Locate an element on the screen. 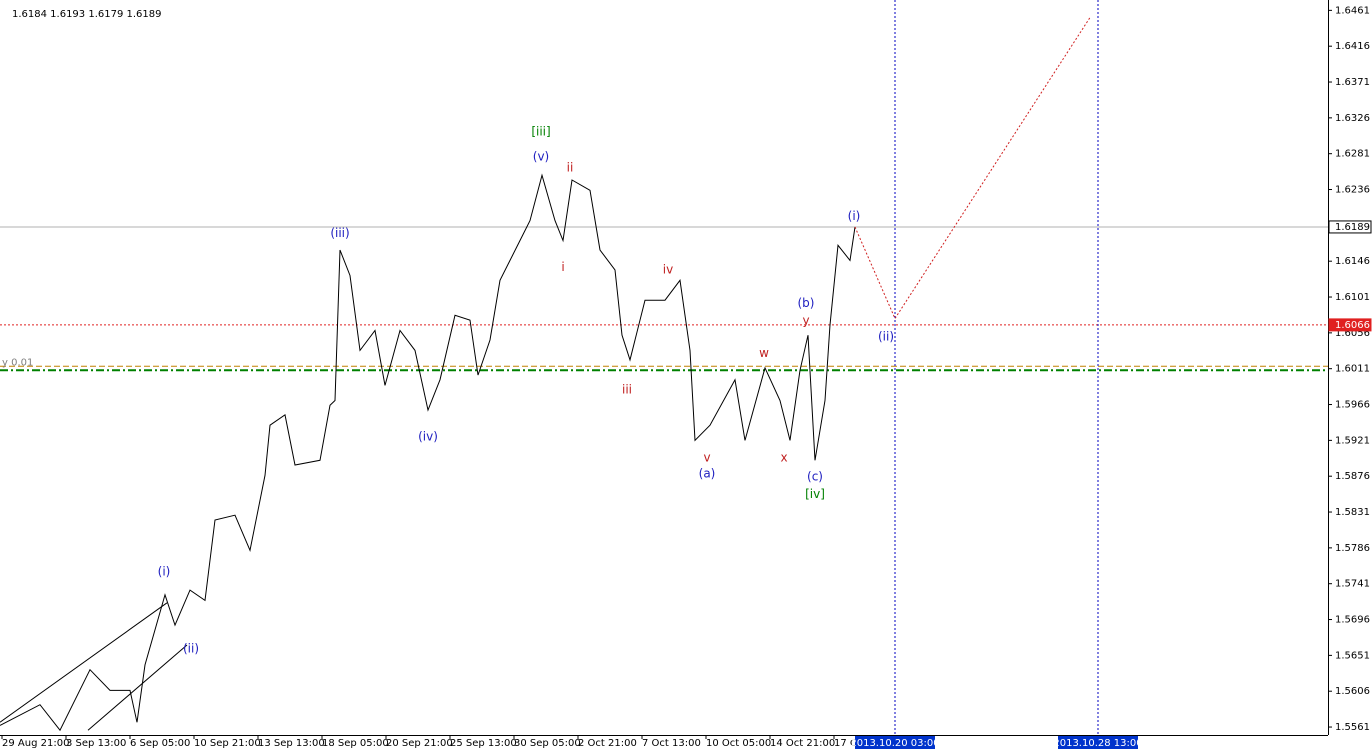 This screenshot has height=752, width=1372. x-tick-label: 14 Oct 21:00 is located at coordinates (802, 743).